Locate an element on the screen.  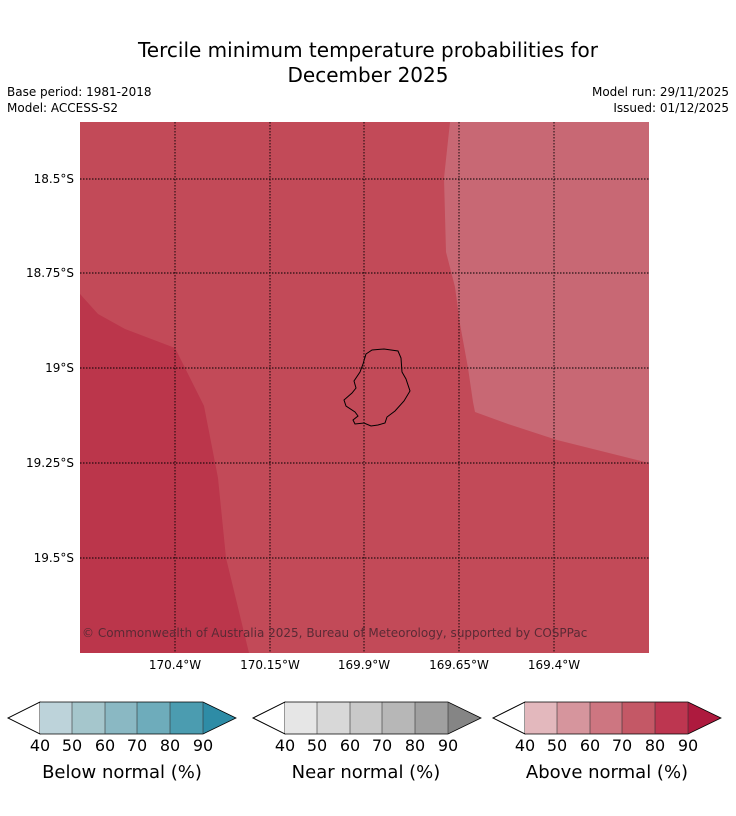
meta-right: Model run: 29/11/2025 Issued: 01/12/2025 is located at coordinates (660, 100).